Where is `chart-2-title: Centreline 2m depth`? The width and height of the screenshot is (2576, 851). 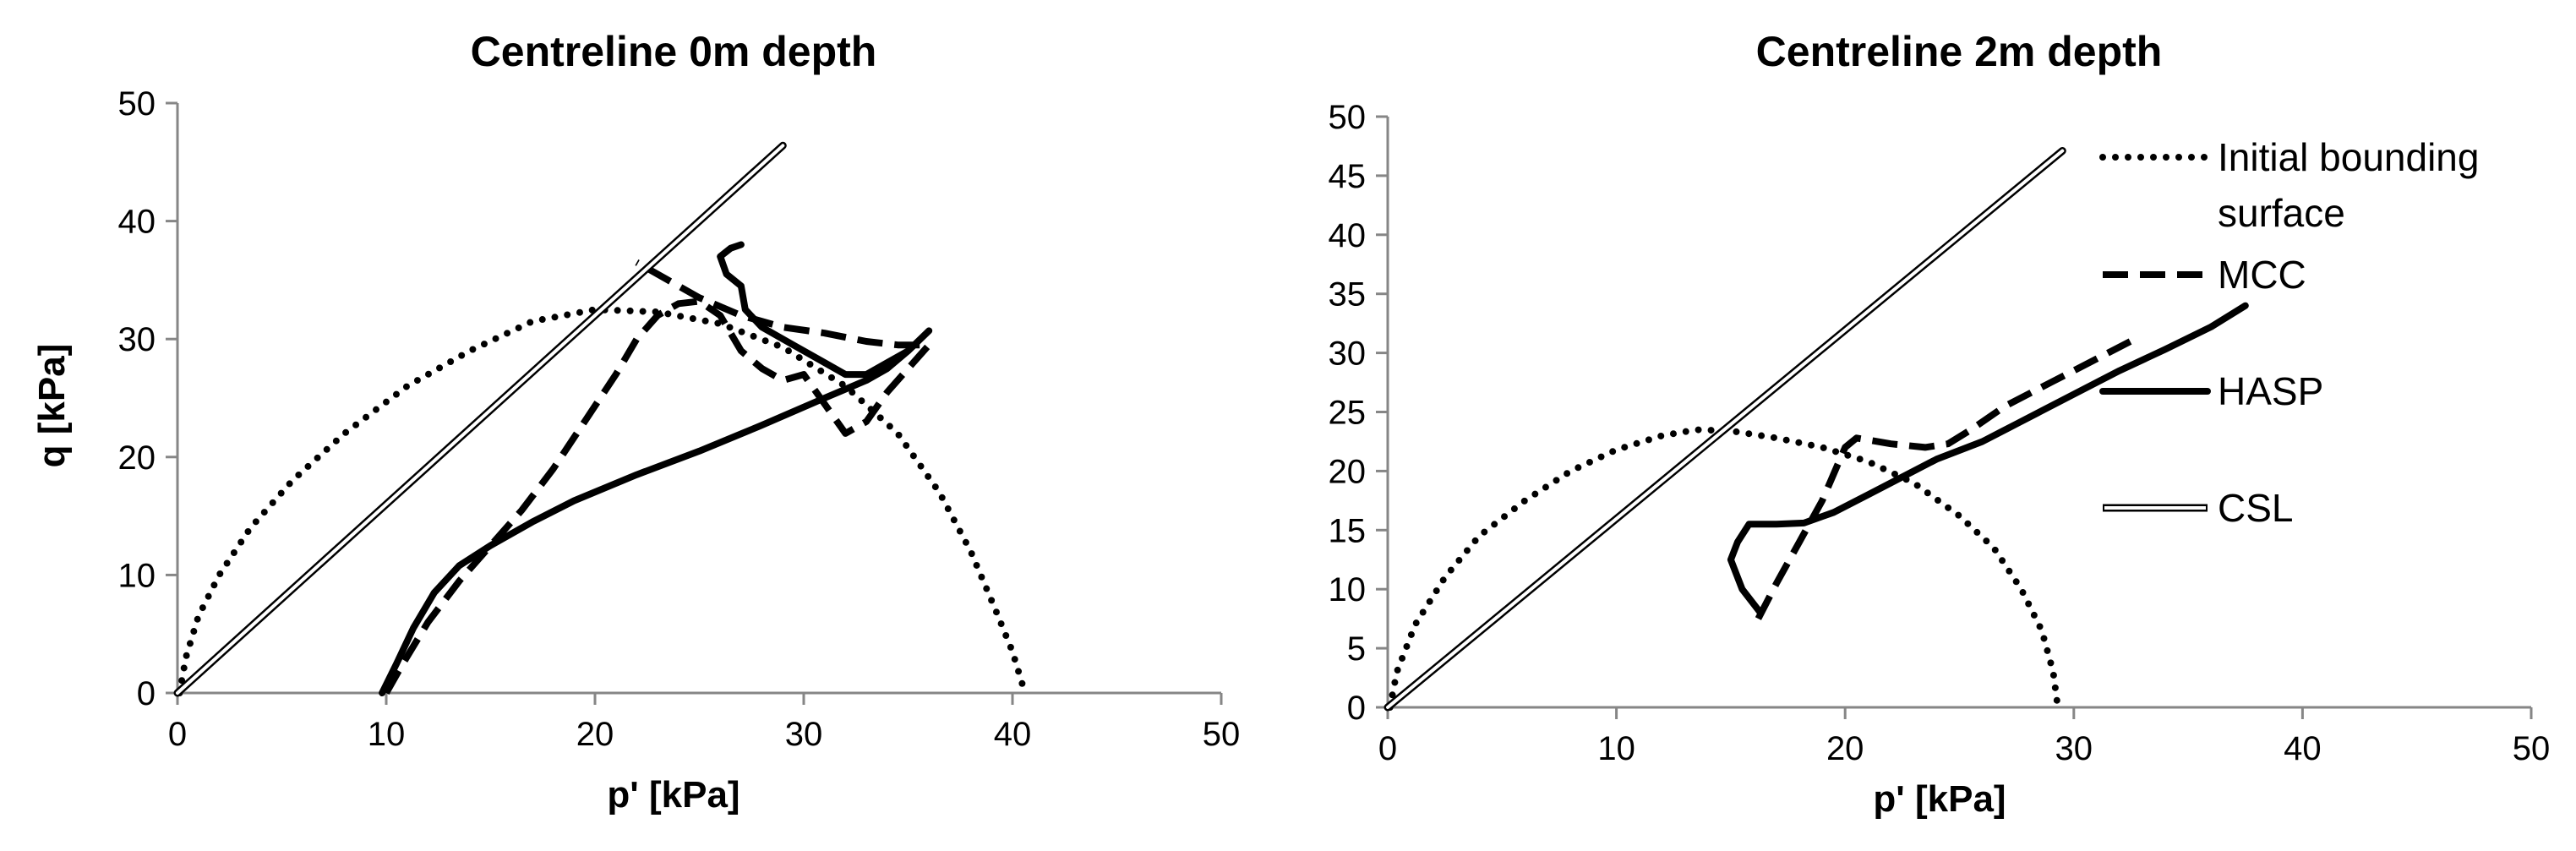
chart-2-title: Centreline 2m depth is located at coordinates (1959, 51).